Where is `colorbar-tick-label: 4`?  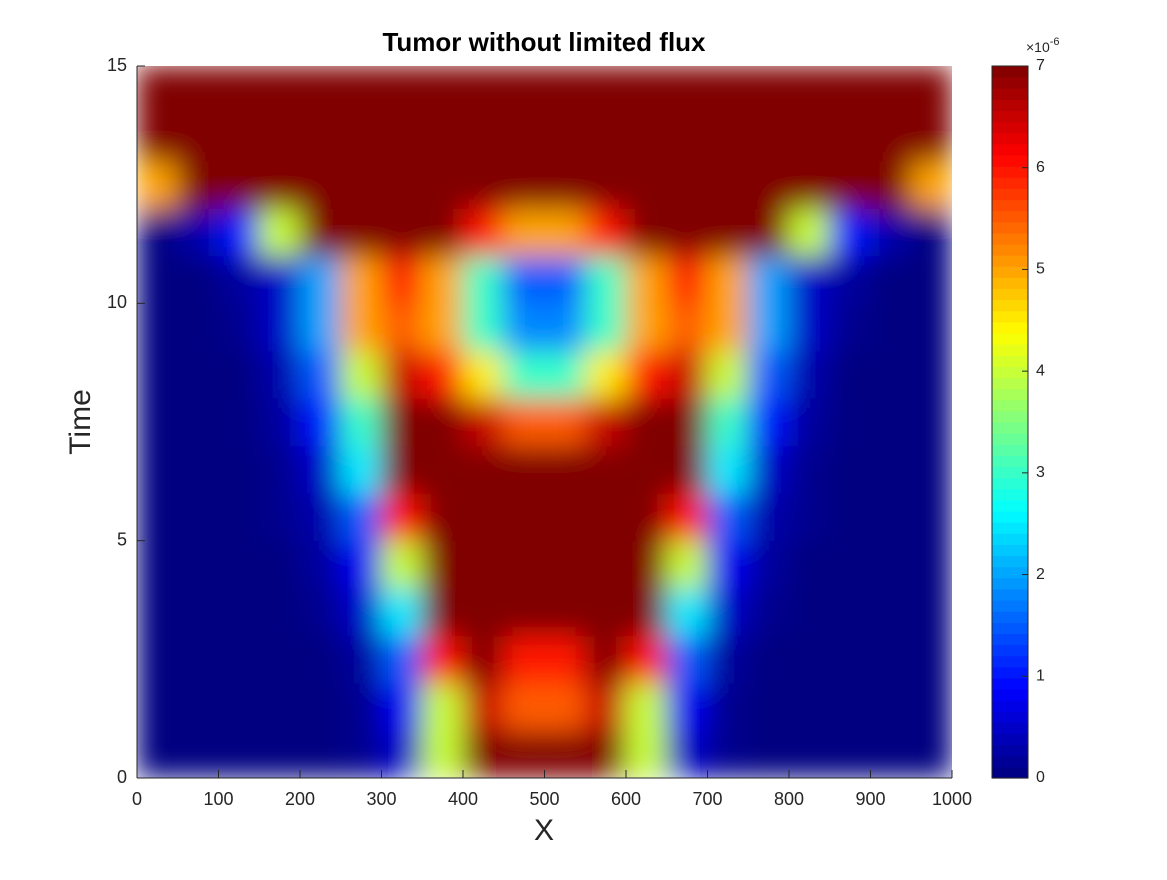
colorbar-tick-label: 4 is located at coordinates (1040, 370).